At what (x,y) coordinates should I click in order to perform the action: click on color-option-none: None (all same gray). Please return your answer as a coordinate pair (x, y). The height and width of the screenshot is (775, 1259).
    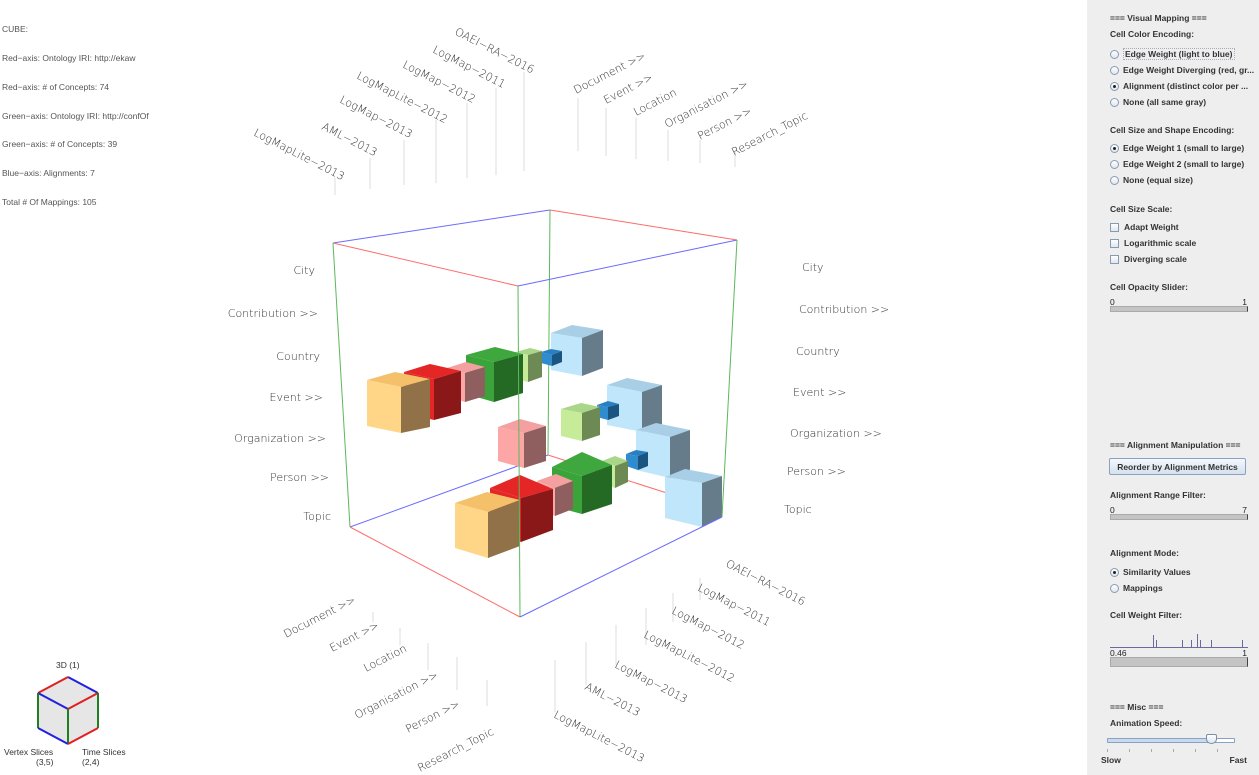
    Looking at the image, I should click on (1158, 102).